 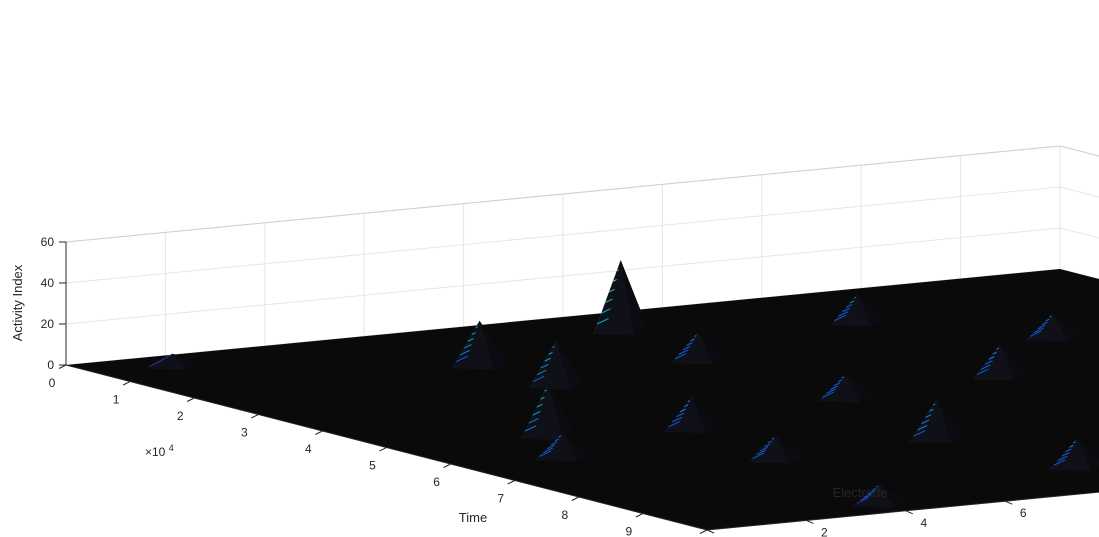 I want to click on y-tick-mark, so click(x=1009, y=502).